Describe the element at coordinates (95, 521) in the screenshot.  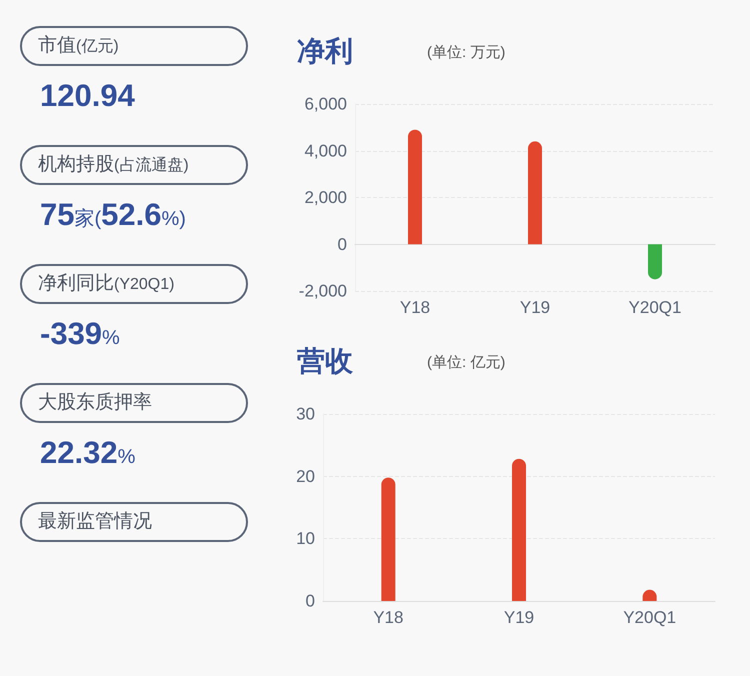
I see `text: 最新监管情况` at that location.